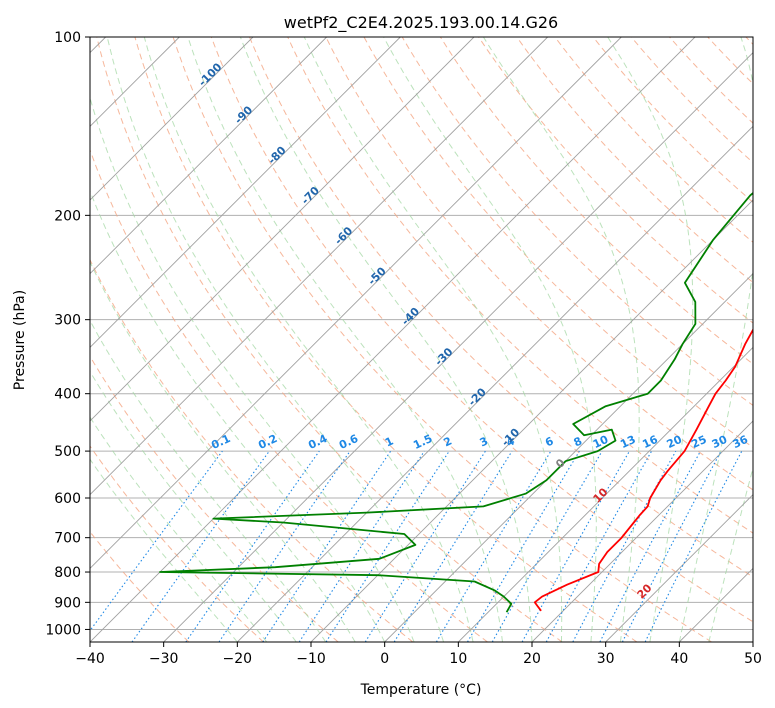 The height and width of the screenshot is (708, 775). What do you see at coordinates (627, 442) in the screenshot?
I see `mixing-ratio-label: 13` at bounding box center [627, 442].